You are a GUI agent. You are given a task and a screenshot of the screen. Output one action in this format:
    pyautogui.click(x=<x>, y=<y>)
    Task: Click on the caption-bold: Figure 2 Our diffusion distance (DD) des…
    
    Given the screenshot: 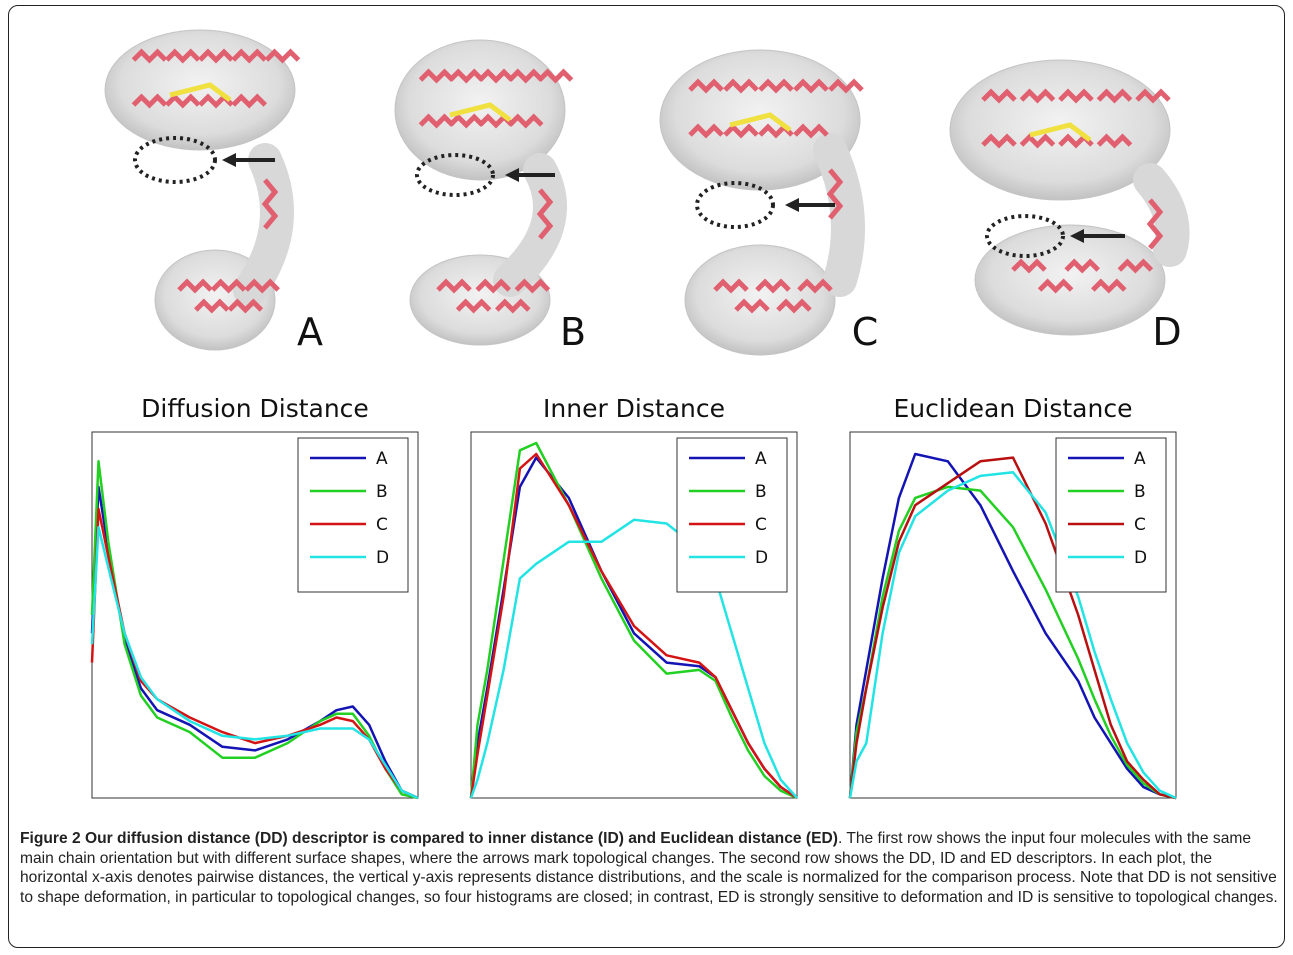 What is the action you would take?
    pyautogui.click(x=429, y=838)
    